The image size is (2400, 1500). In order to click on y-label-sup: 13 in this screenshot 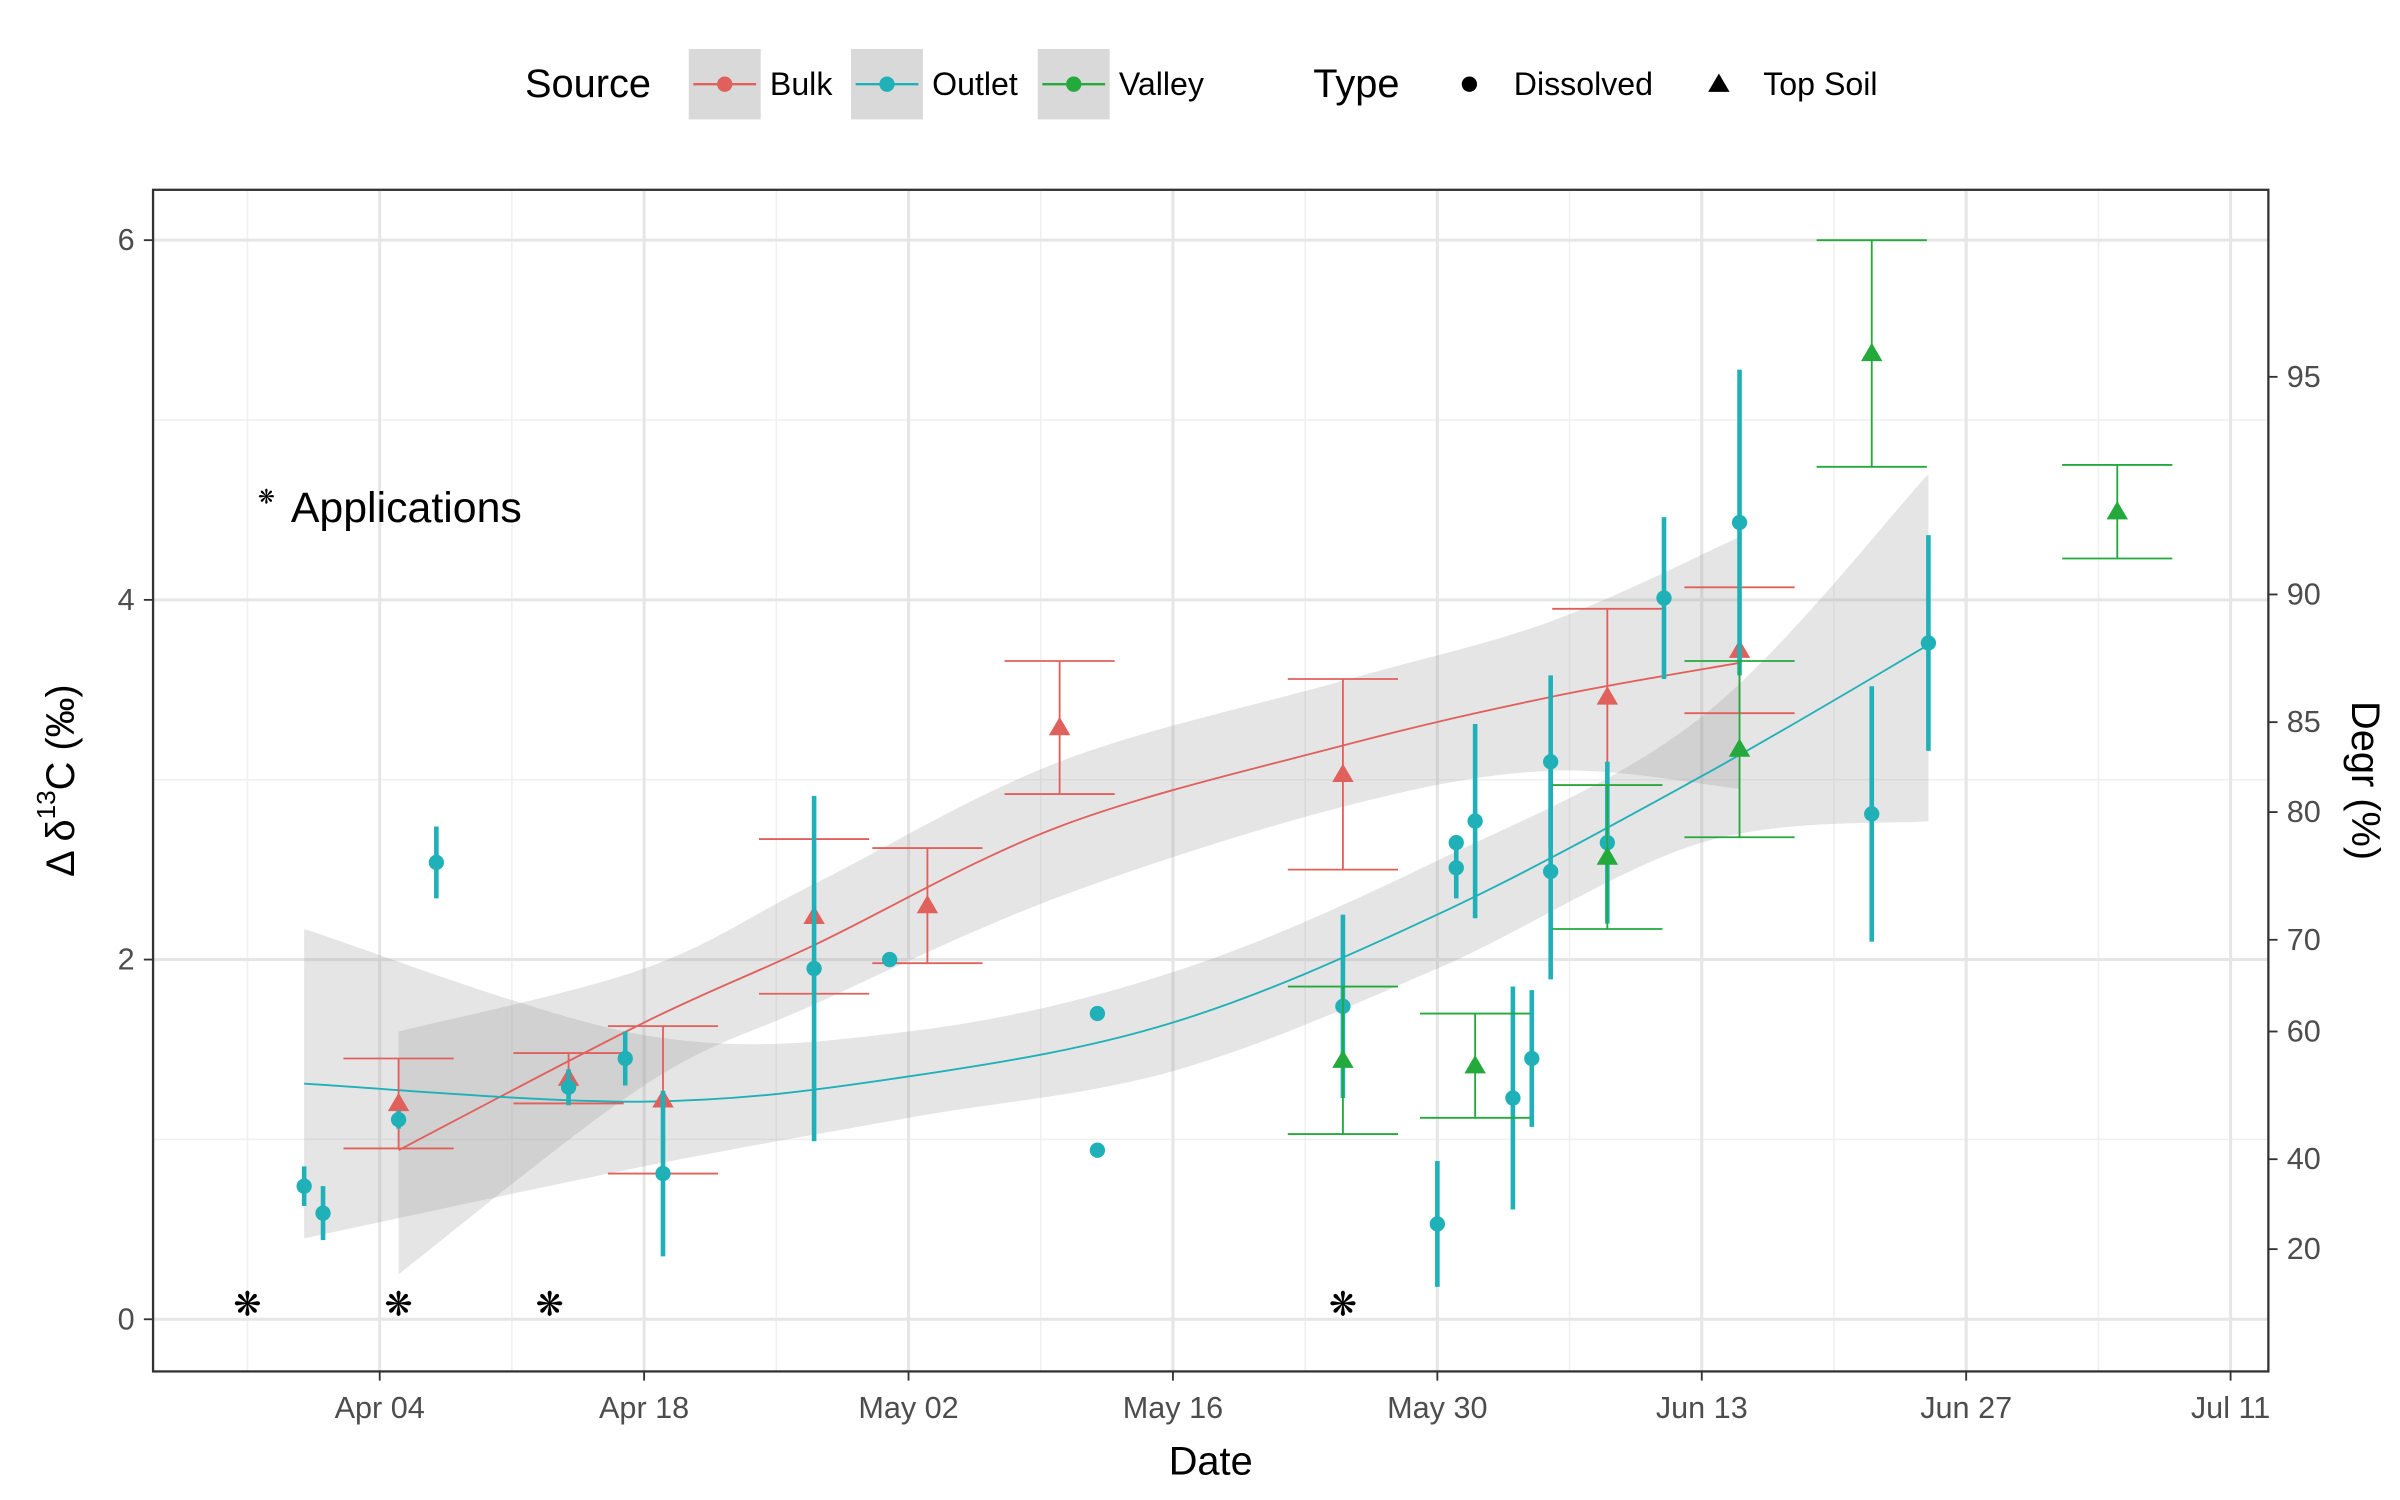, I will do `click(46, 804)`.